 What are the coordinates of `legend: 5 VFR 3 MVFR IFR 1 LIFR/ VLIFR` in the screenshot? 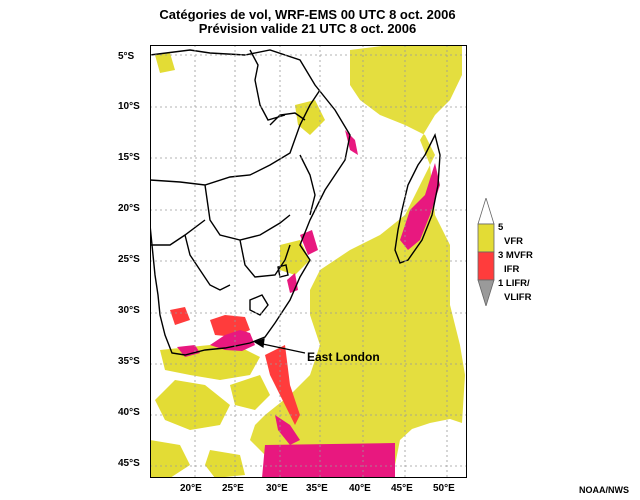 It's located at (511, 252).